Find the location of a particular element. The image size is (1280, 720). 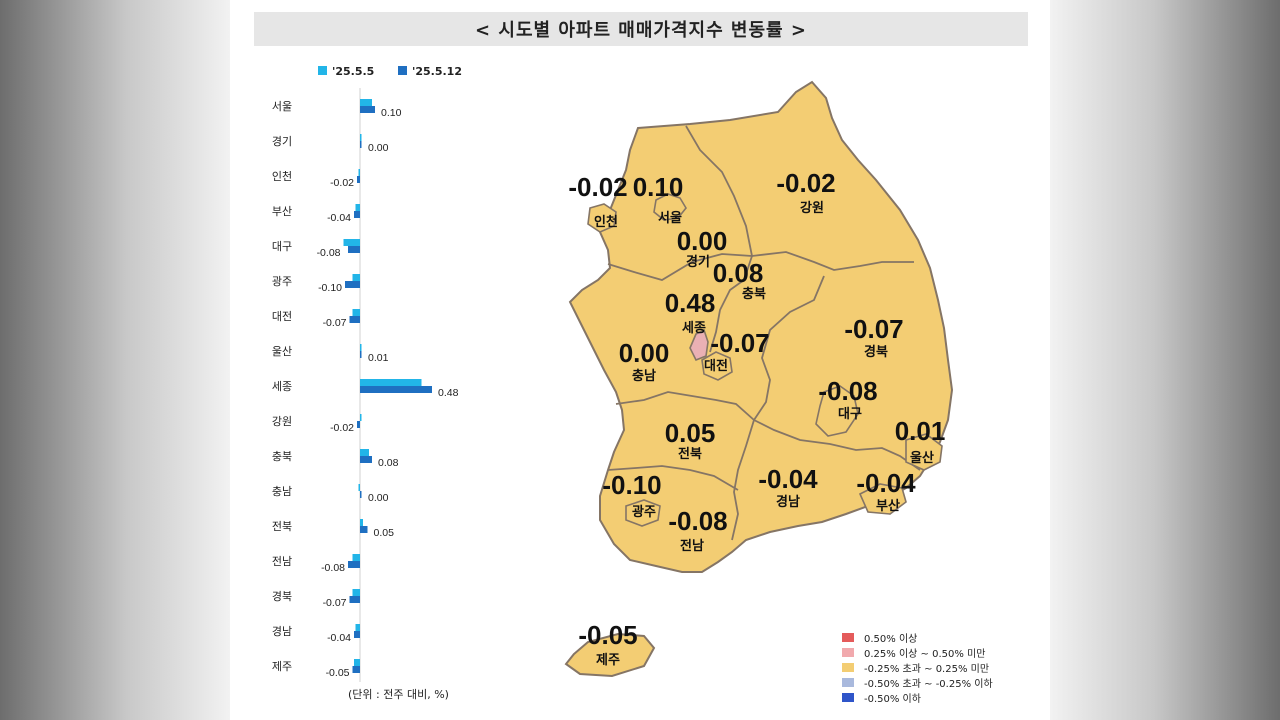

data-label: 0.10 is located at coordinates (391, 113).